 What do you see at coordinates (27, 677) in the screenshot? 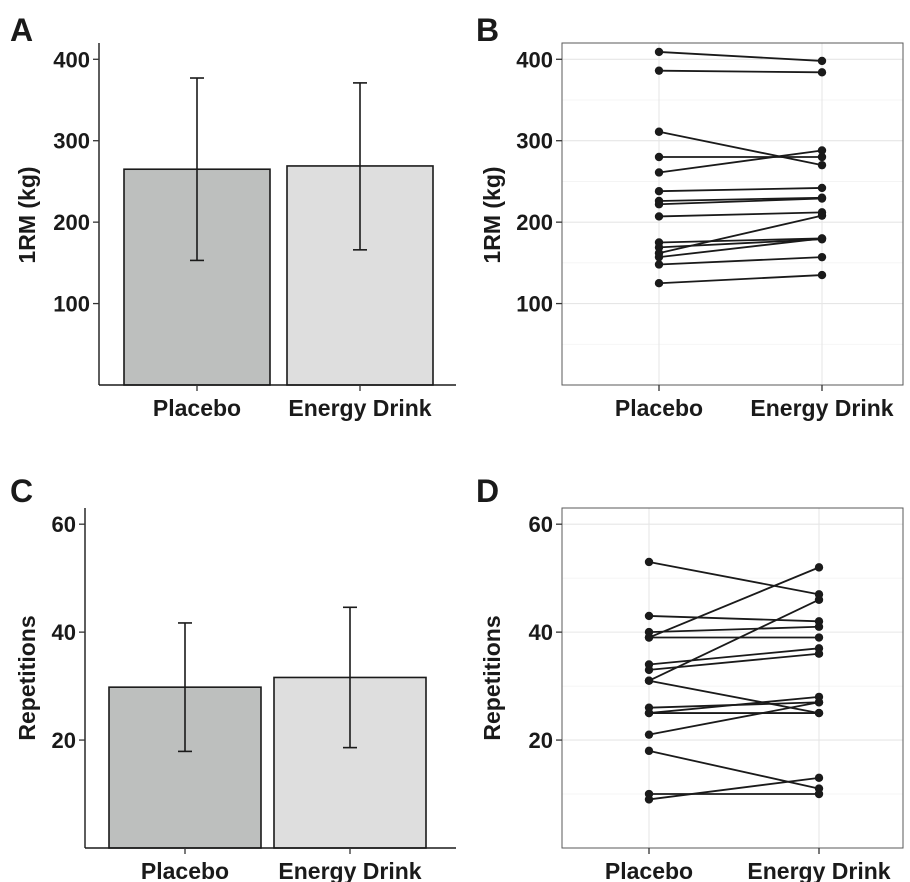
I see `panel-c-y-label: Repetitions` at bounding box center [27, 677].